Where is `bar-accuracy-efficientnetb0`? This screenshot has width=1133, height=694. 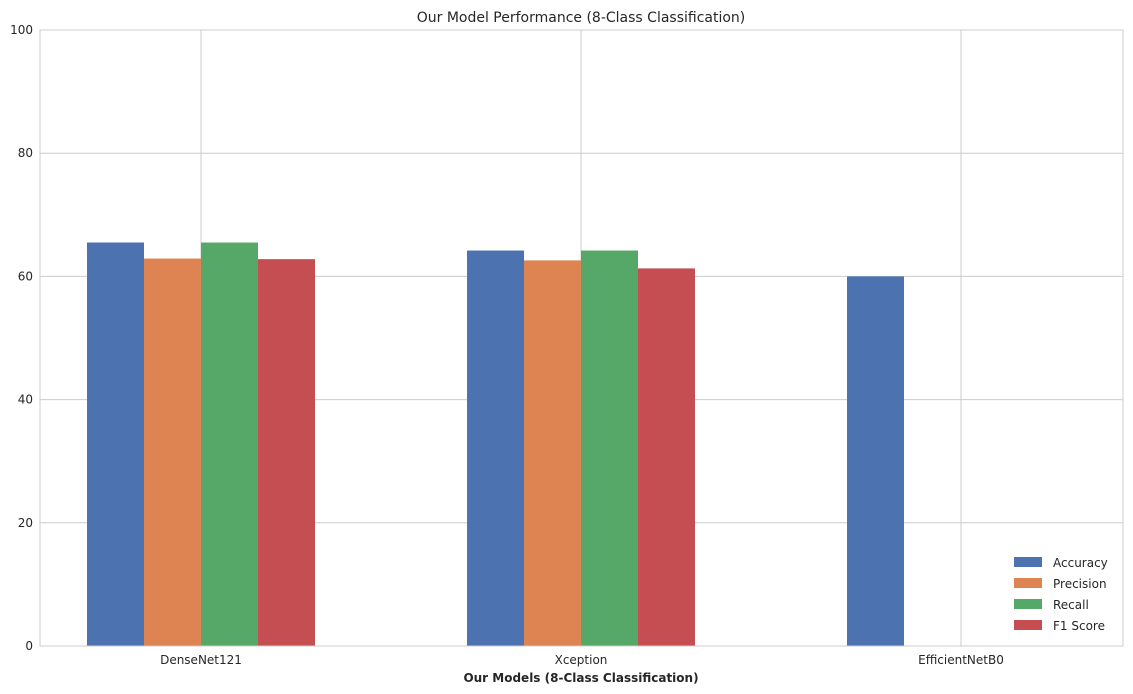
bar-accuracy-efficientnetb0 is located at coordinates (875, 461).